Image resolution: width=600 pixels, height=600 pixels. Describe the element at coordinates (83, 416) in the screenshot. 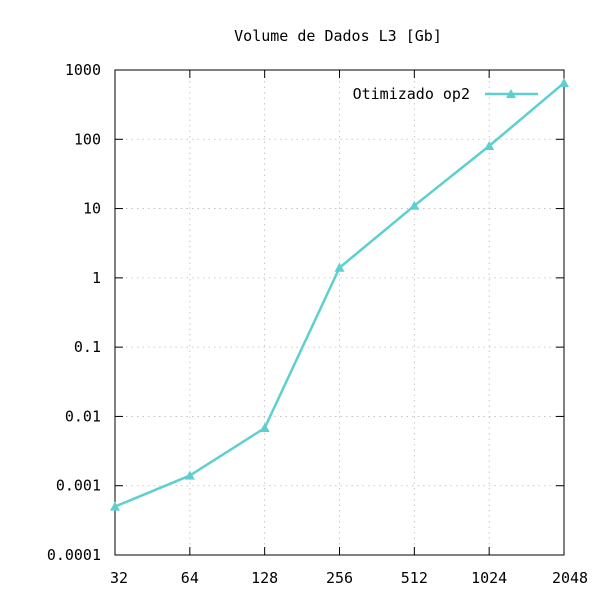

I see `y-tick-label: 0.01` at that location.